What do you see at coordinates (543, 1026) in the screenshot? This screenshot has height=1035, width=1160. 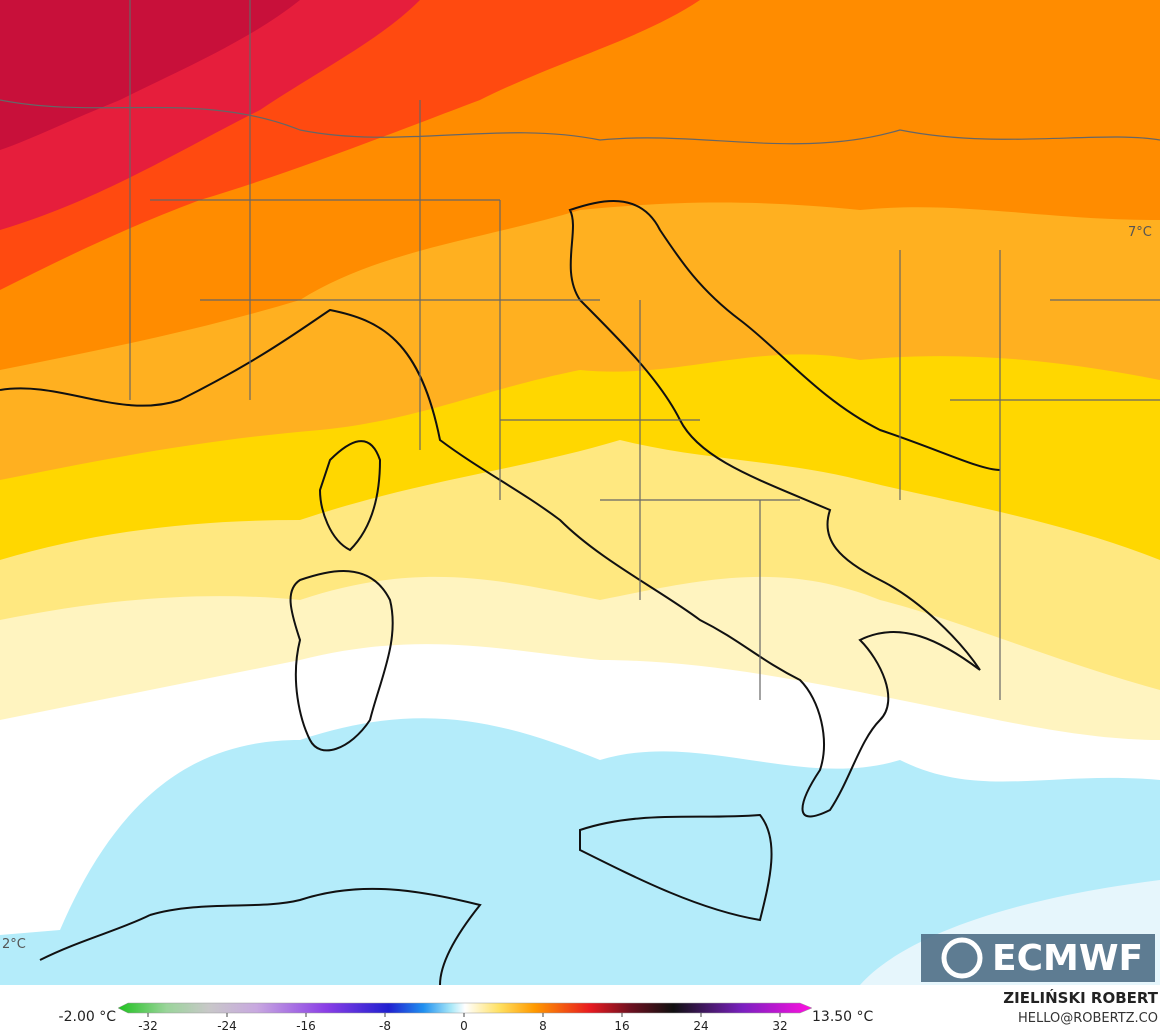 I see `tick-label: 8` at bounding box center [543, 1026].